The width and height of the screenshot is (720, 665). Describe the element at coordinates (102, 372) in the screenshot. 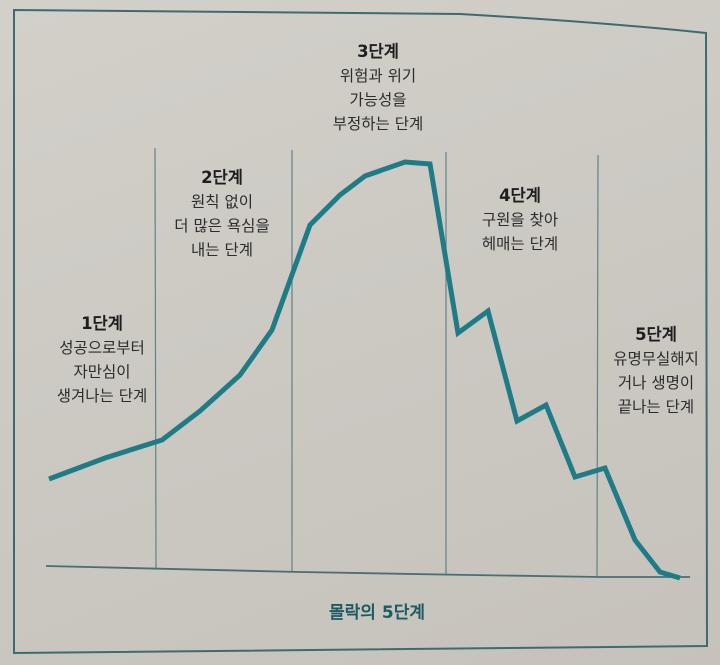

I see `stage-1-line-2: 자만심이` at that location.